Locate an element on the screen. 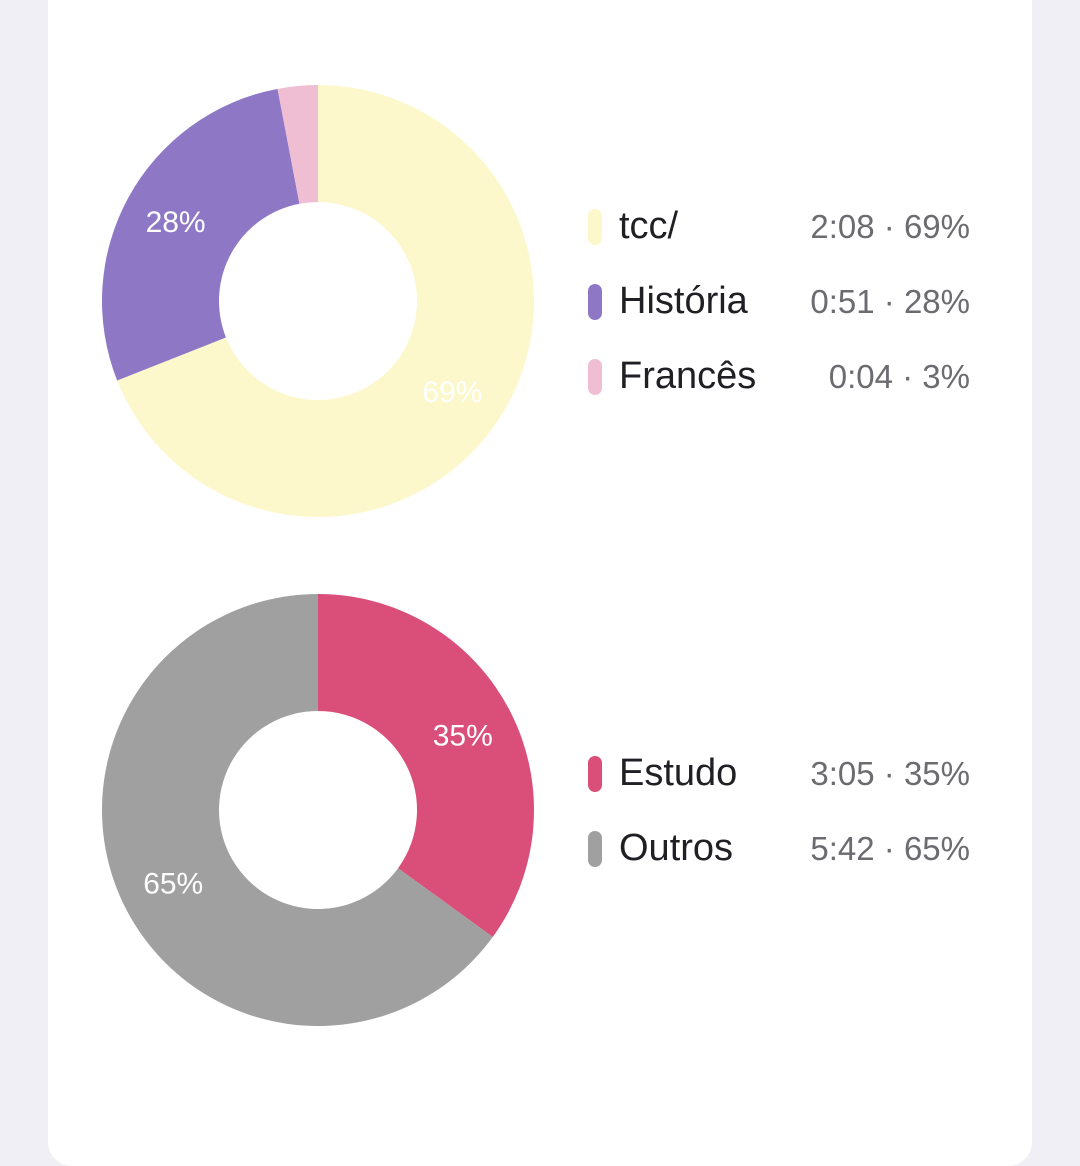 The image size is (1080, 1166). legend-value: 2:08 · 69% is located at coordinates (890, 226).